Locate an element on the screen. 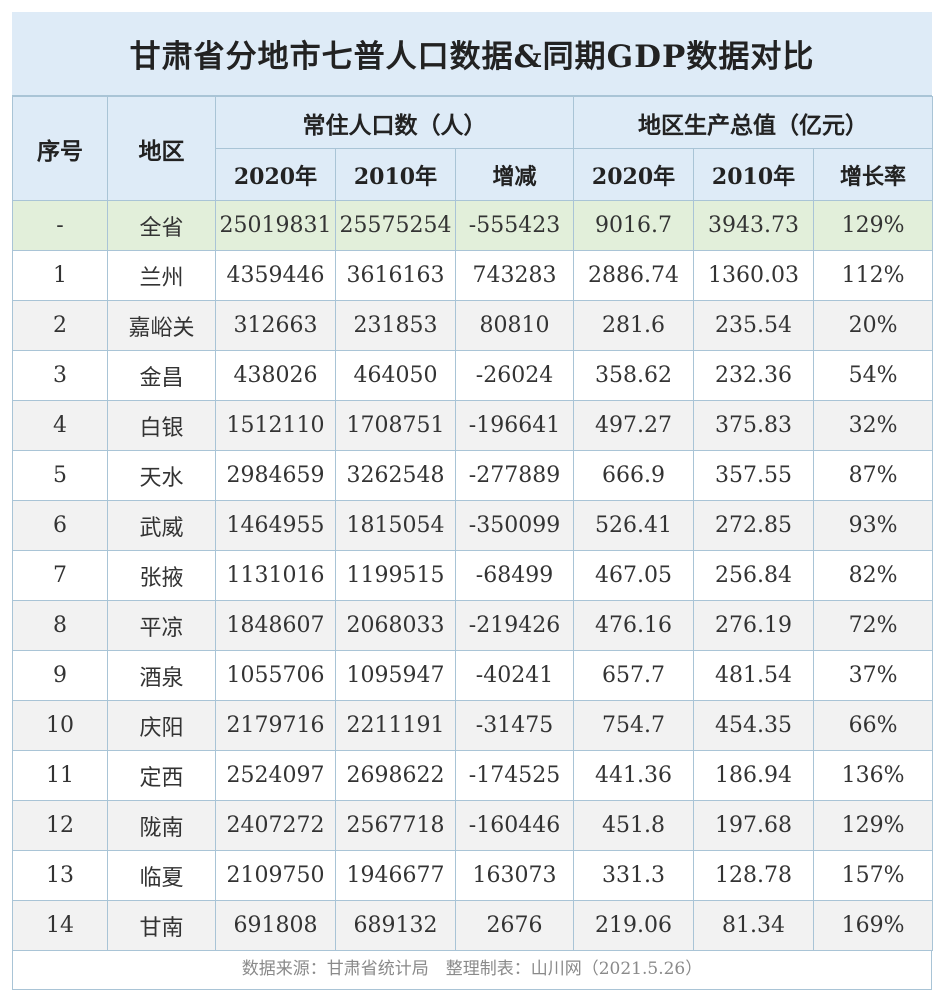 The width and height of the screenshot is (944, 1000). pop-2010-cell: 2068033 is located at coordinates (395, 625).